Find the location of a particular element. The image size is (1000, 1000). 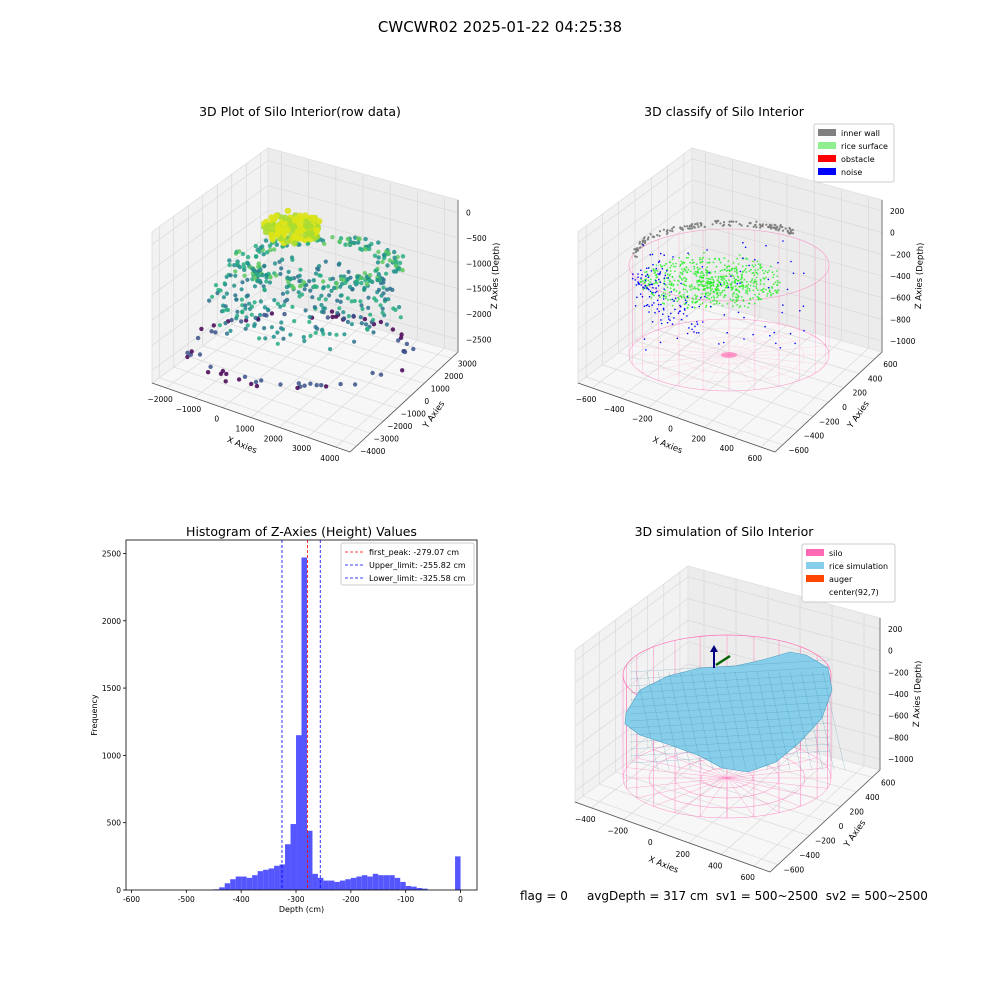

y-tick-label: 2000 is located at coordinates (111, 621).